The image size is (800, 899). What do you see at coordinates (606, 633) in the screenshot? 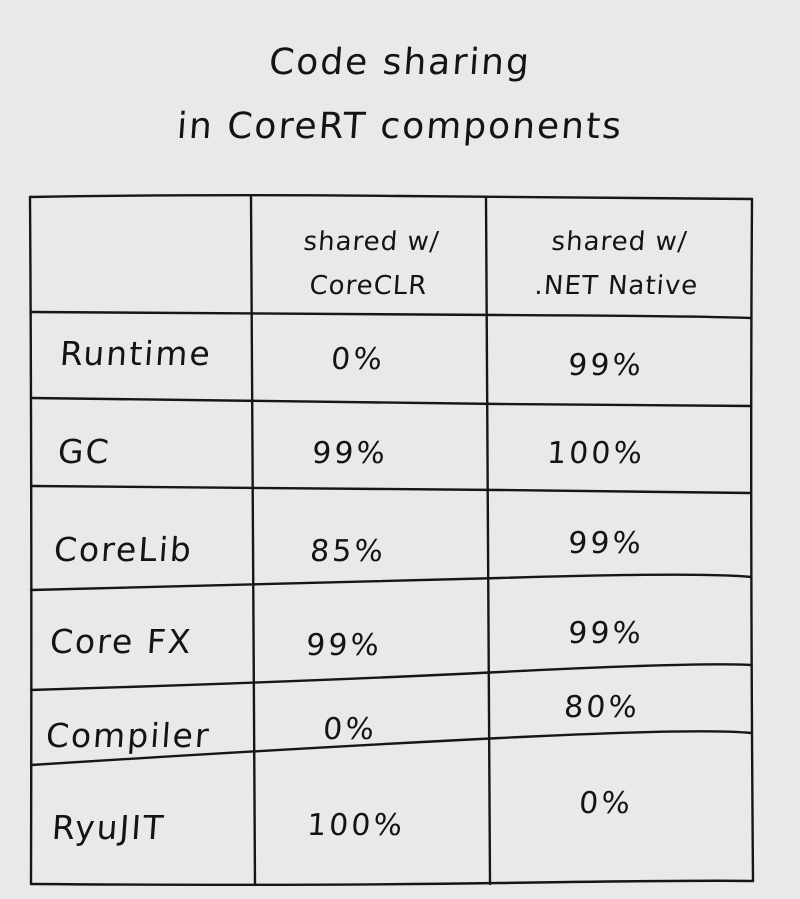
I see `cell-corefx-netnative: 99%` at bounding box center [606, 633].